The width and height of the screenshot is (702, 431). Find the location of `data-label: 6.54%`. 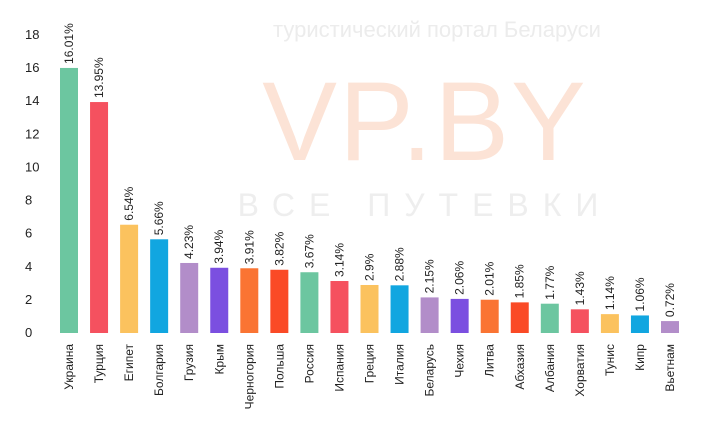

data-label: 6.54% is located at coordinates (129, 203).